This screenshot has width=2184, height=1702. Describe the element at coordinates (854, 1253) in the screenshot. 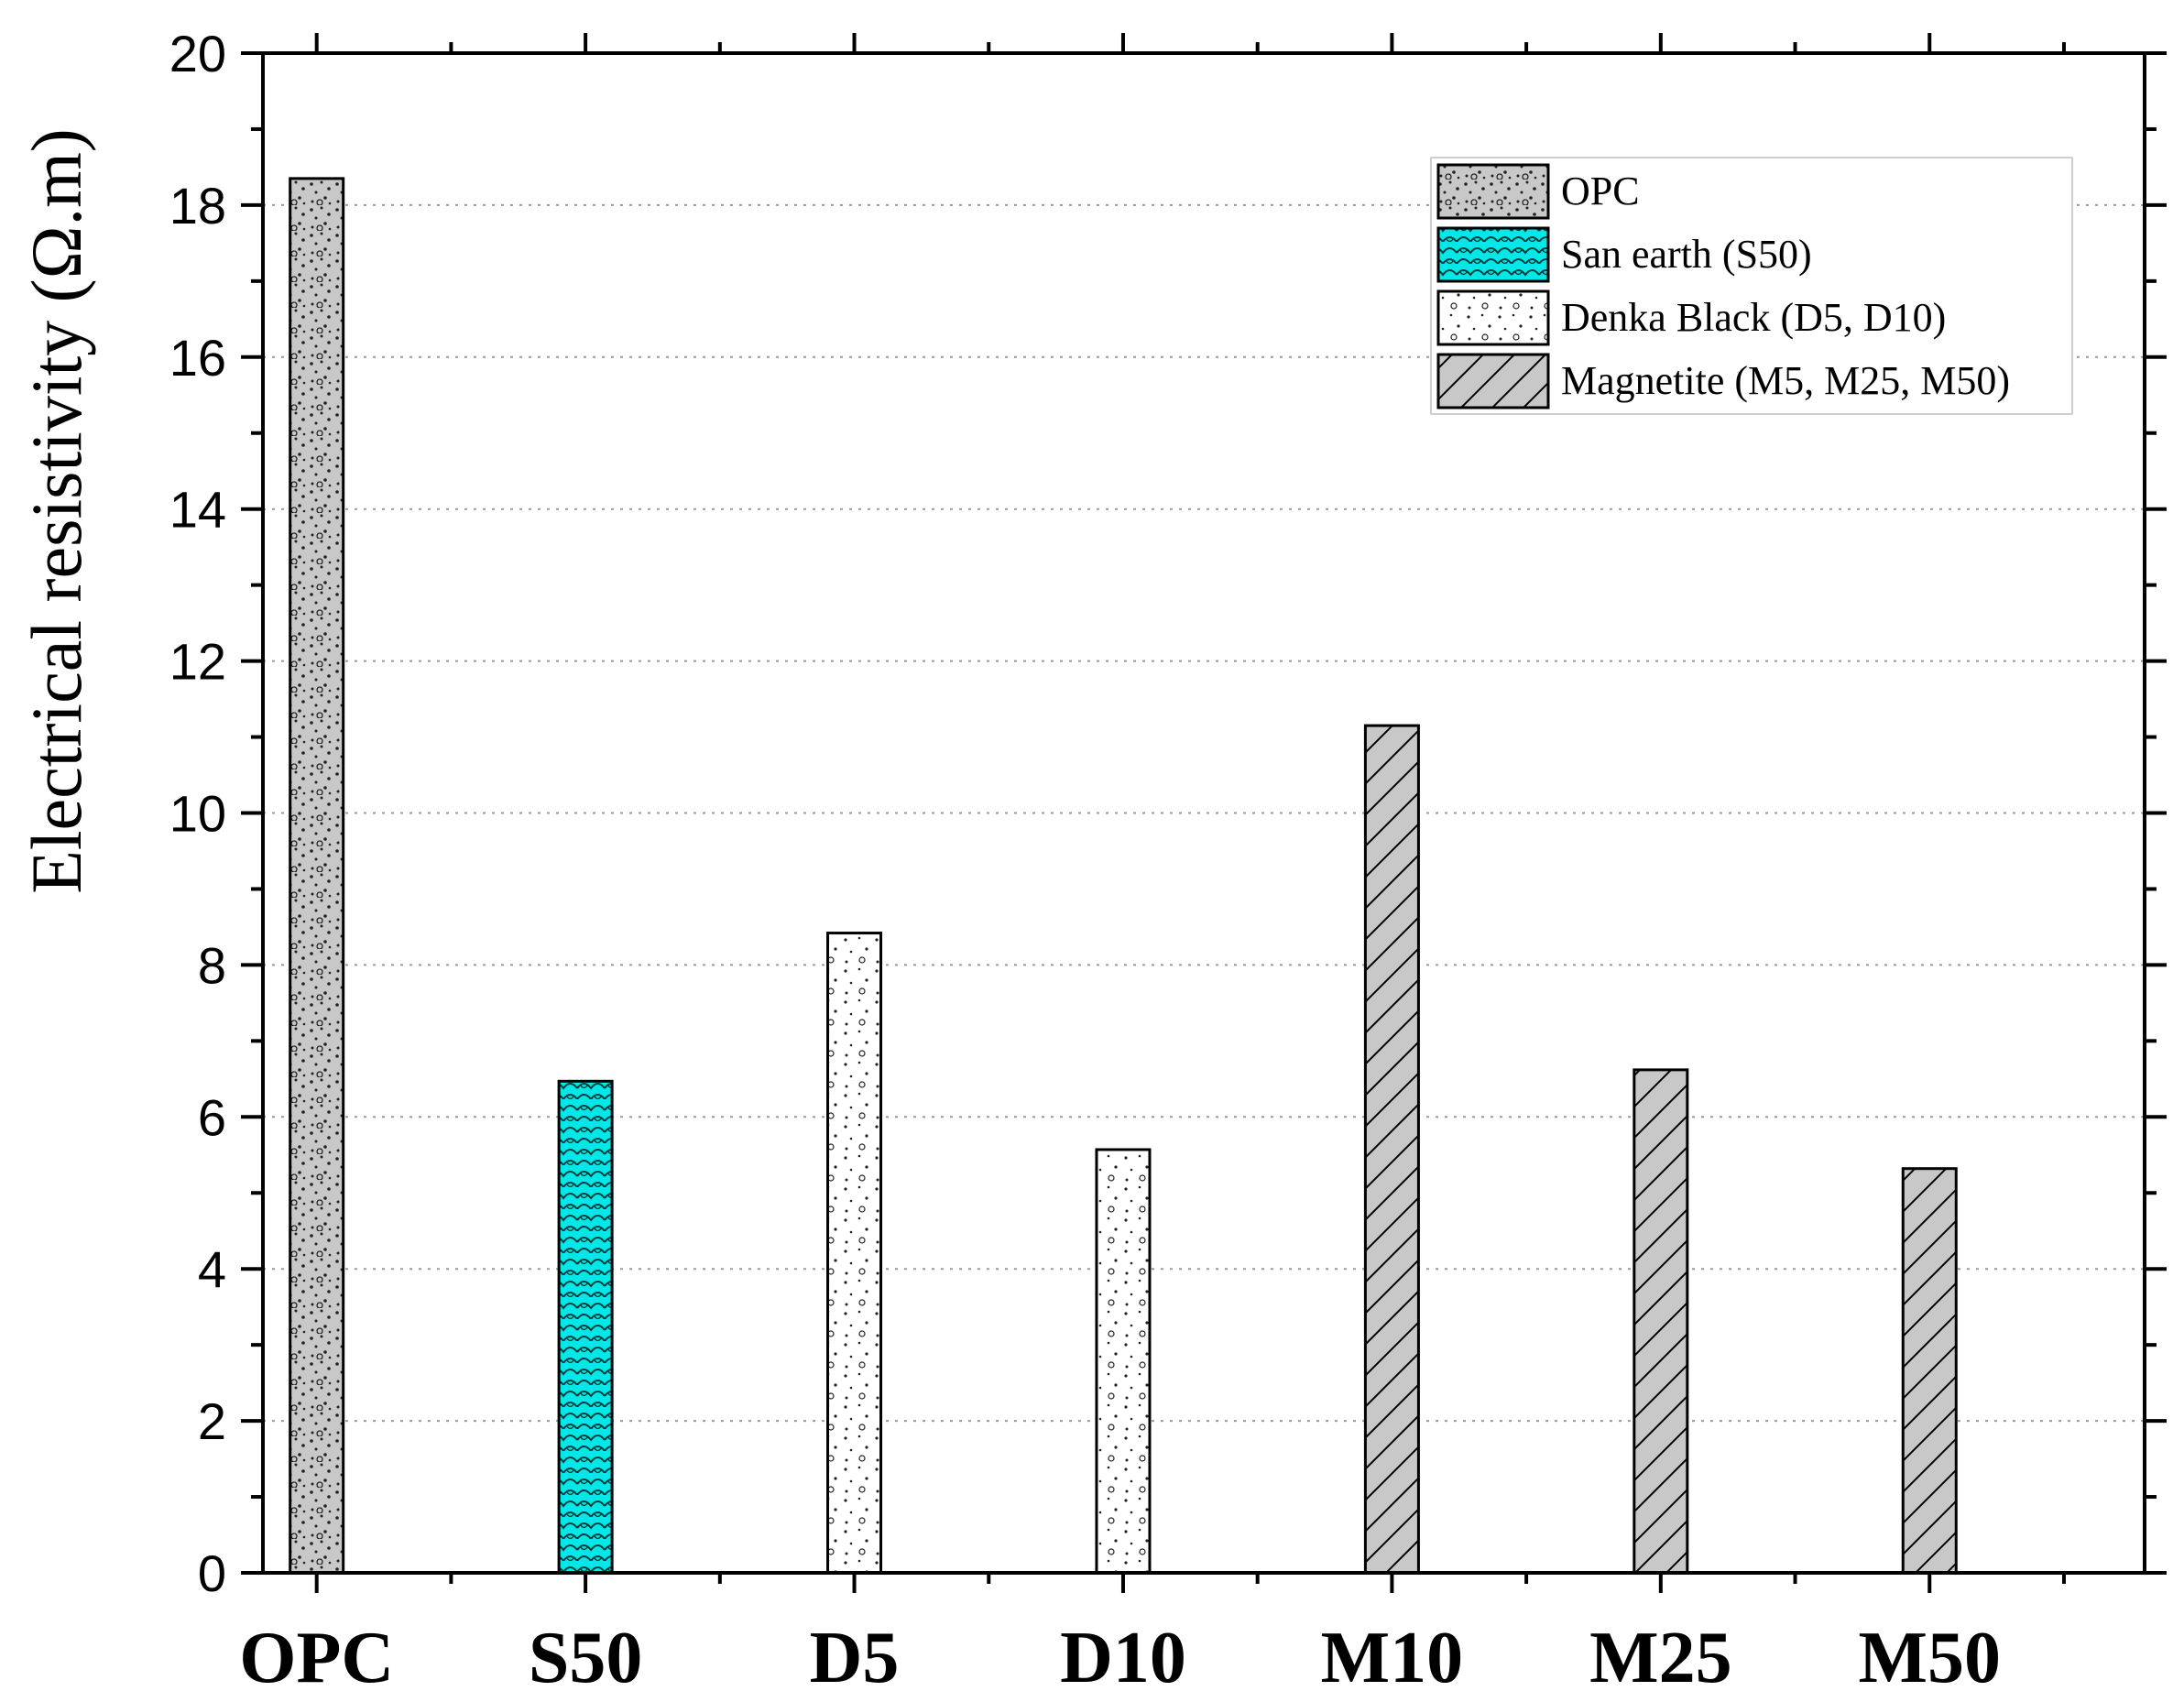

I see `bar-d5` at that location.